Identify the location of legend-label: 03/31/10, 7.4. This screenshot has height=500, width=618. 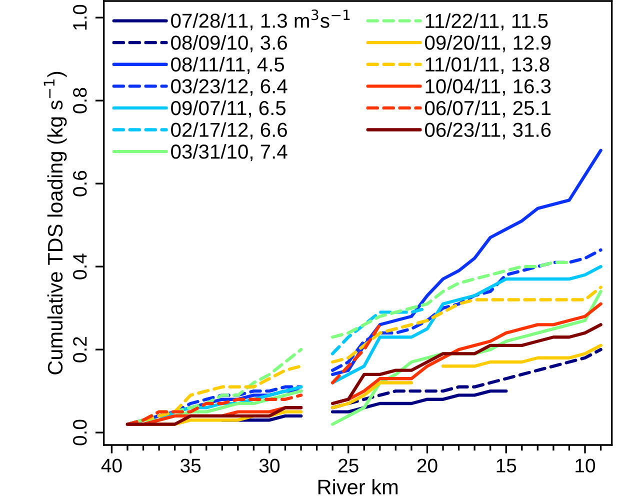
(229, 153).